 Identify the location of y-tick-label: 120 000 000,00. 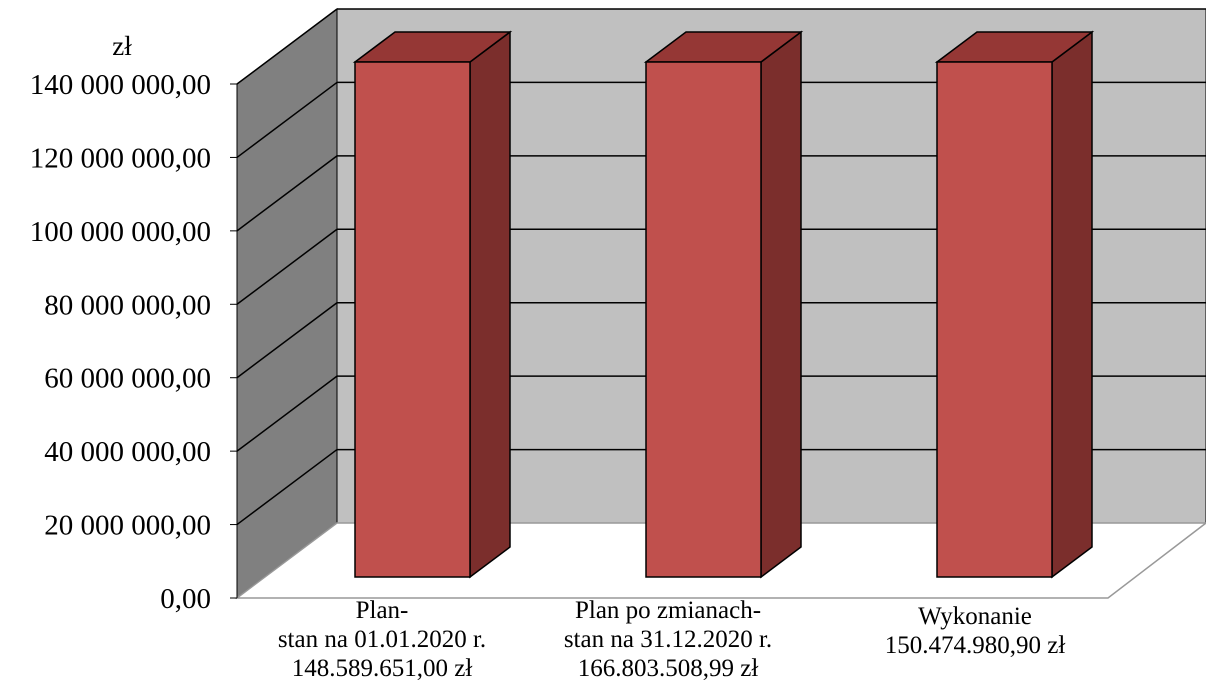
(120, 158).